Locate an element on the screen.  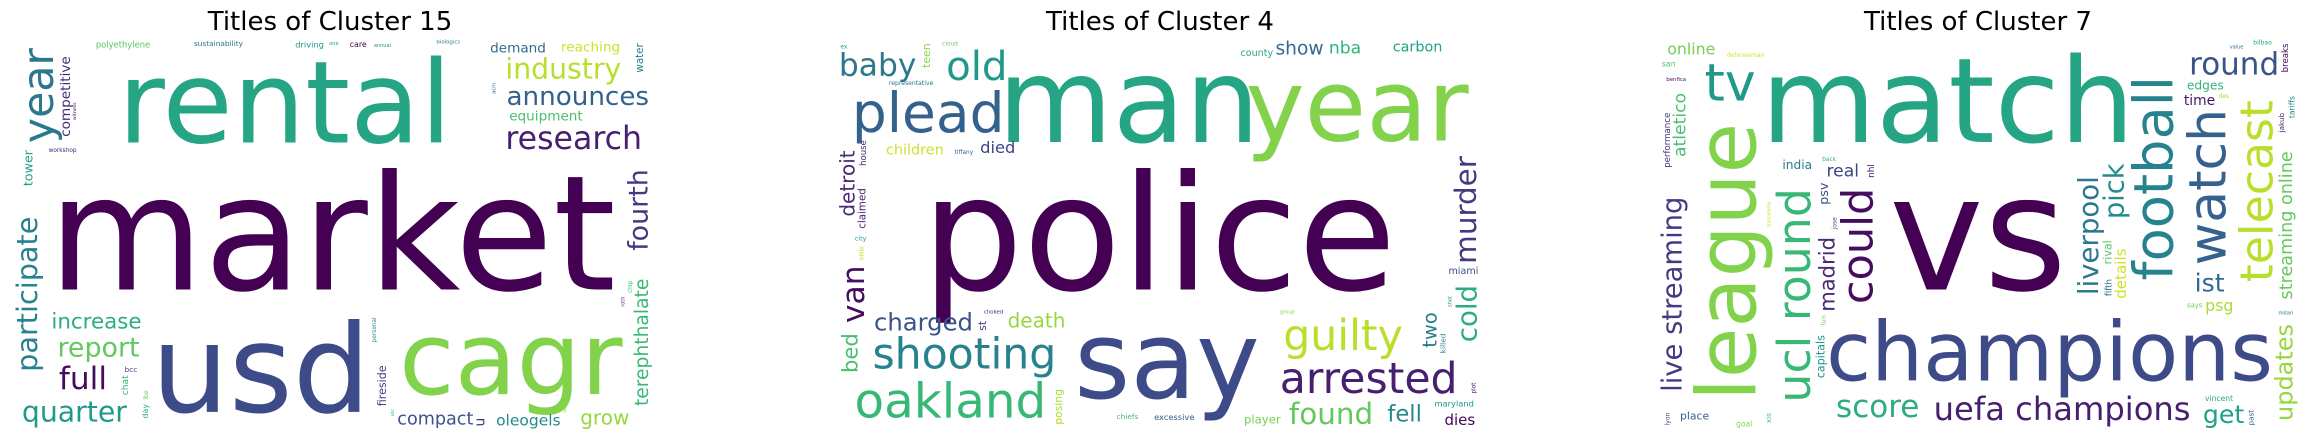
word: telecast is located at coordinates (2256, 191).